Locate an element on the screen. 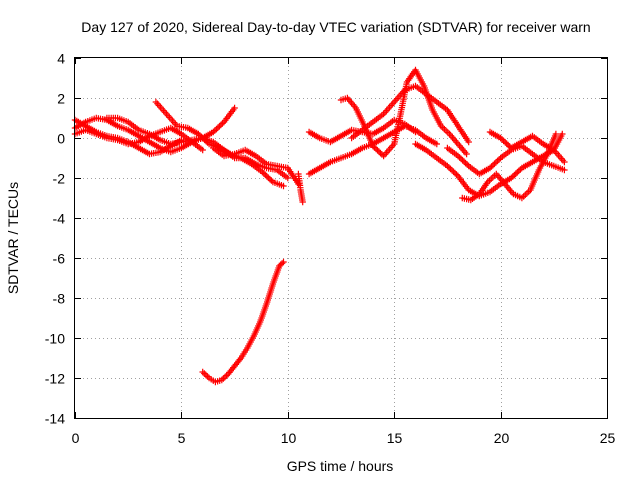 The height and width of the screenshot is (480, 640). y-tick-label: 2 is located at coordinates (61, 99).